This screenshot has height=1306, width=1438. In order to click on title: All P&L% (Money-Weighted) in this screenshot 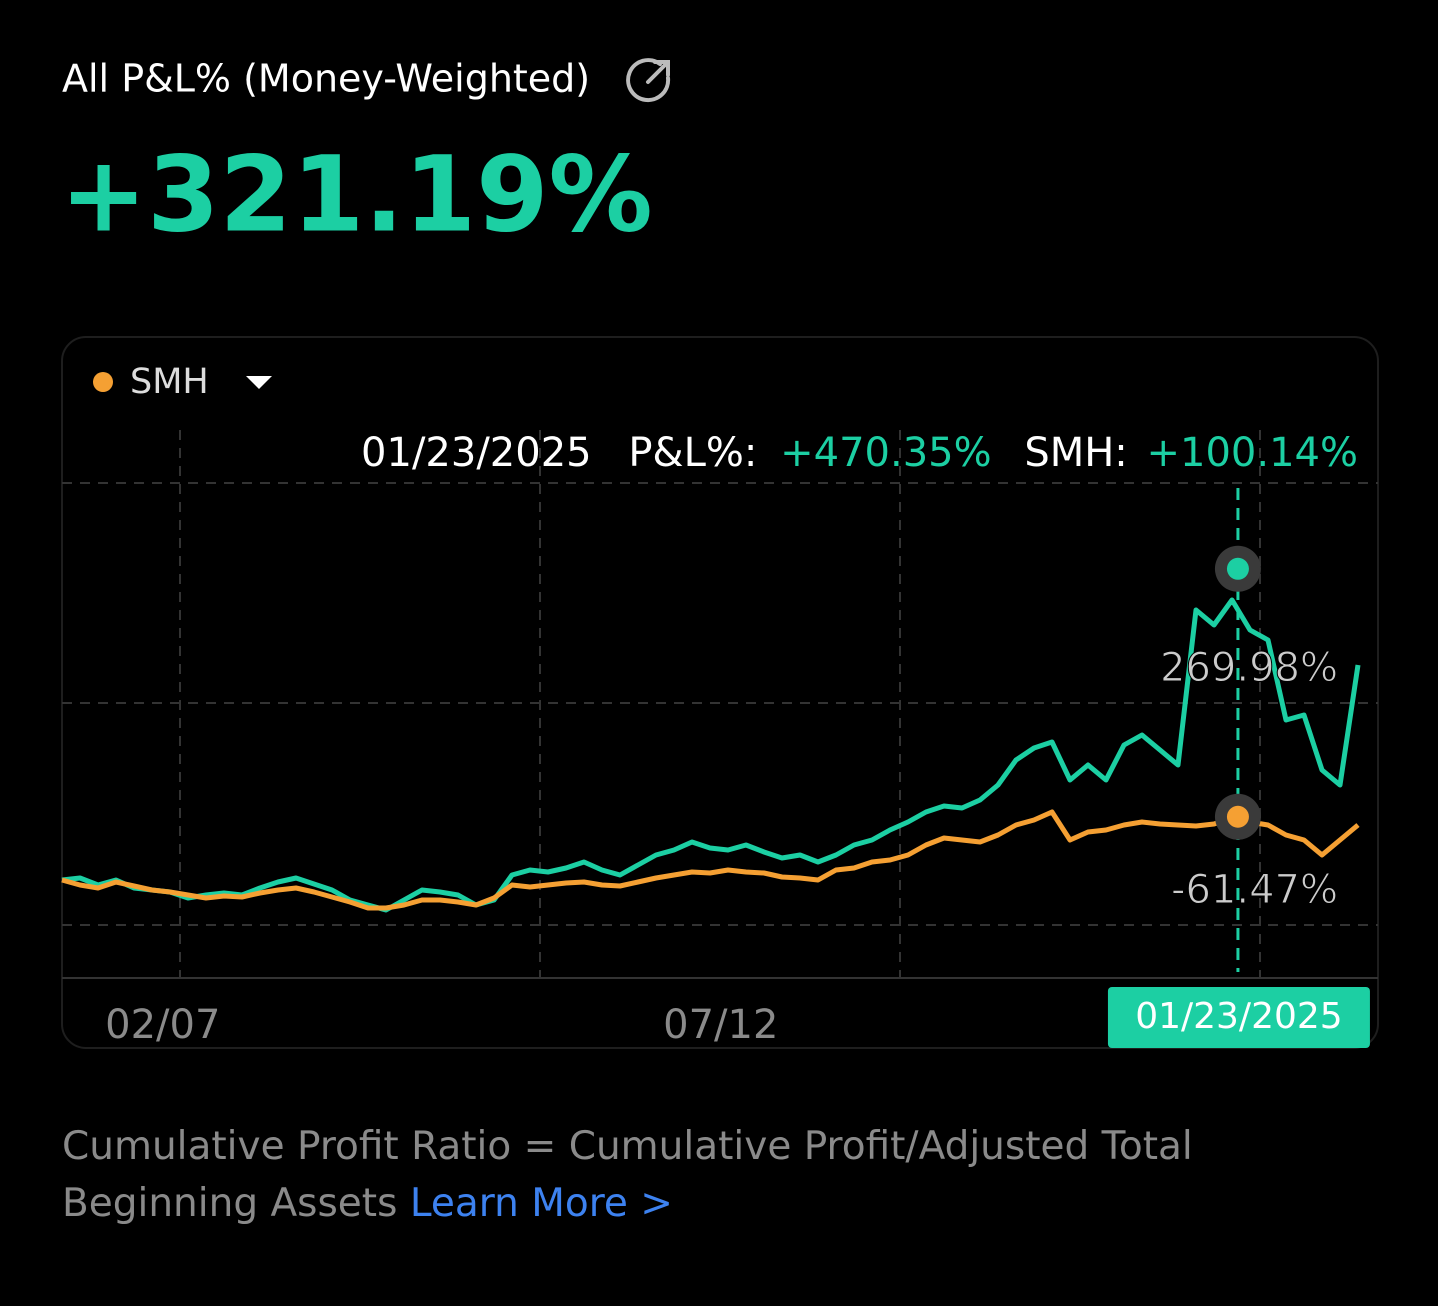, I will do `click(326, 79)`.